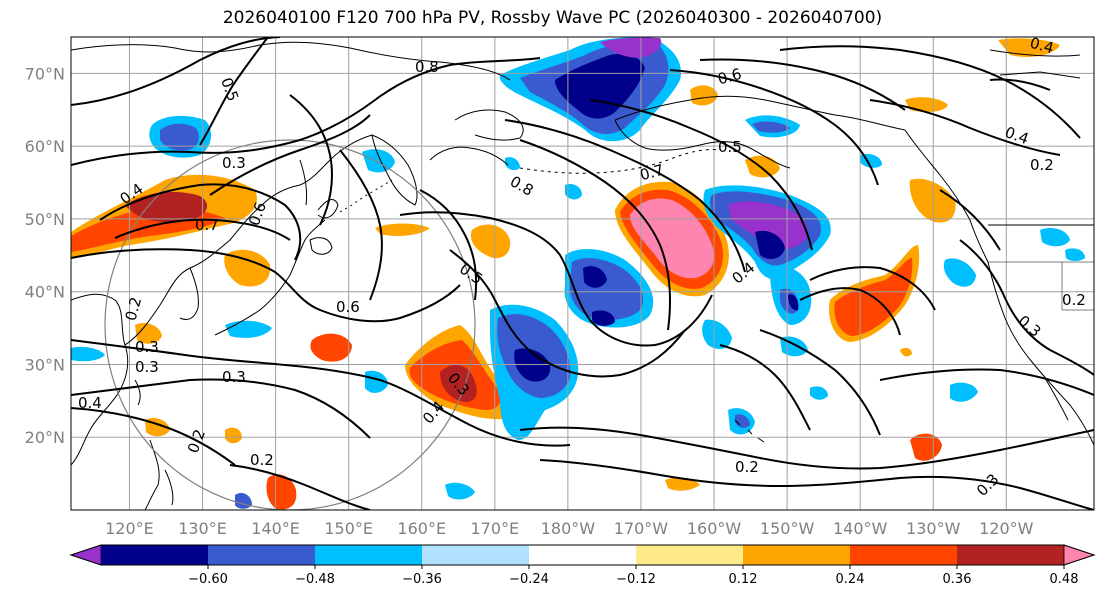 This screenshot has width=1105, height=604. I want to click on colorbar-tick-label: −0.36, so click(422, 579).